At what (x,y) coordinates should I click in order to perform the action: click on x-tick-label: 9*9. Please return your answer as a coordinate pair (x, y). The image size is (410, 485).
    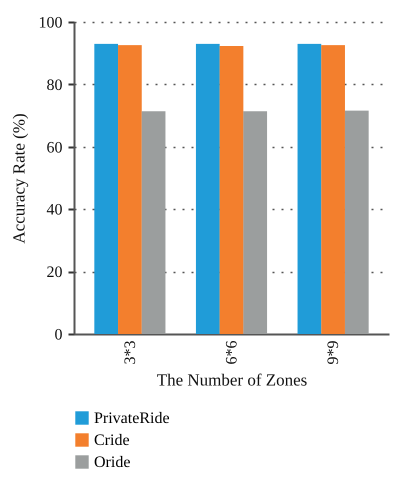
    Looking at the image, I should click on (333, 352).